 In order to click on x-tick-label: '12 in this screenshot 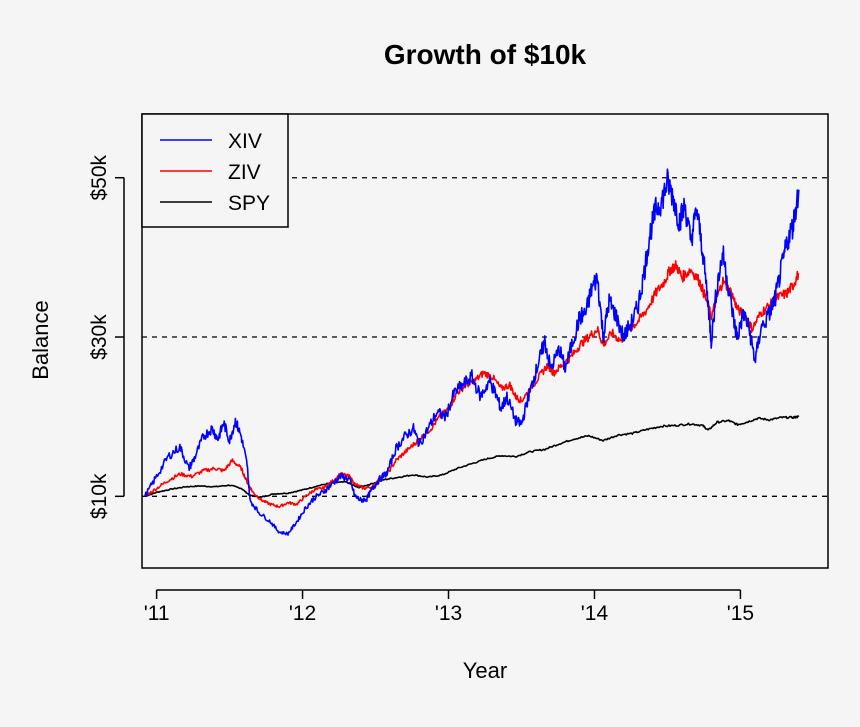, I will do `click(302, 613)`.